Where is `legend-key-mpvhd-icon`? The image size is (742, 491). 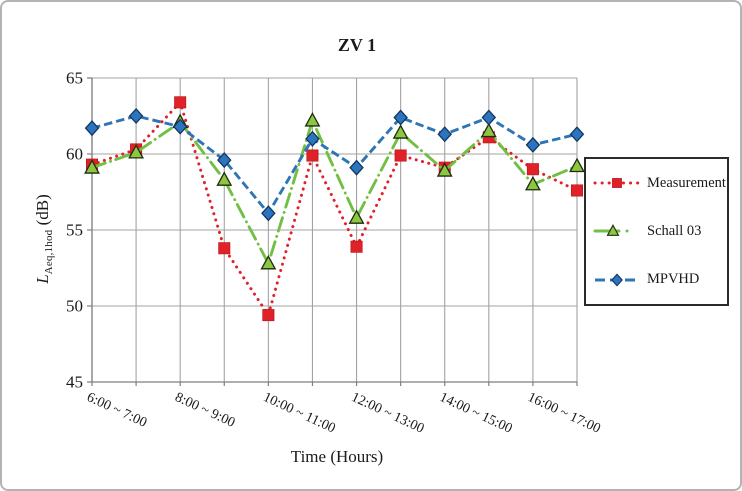 legend-key-mpvhd-icon is located at coordinates (617, 280).